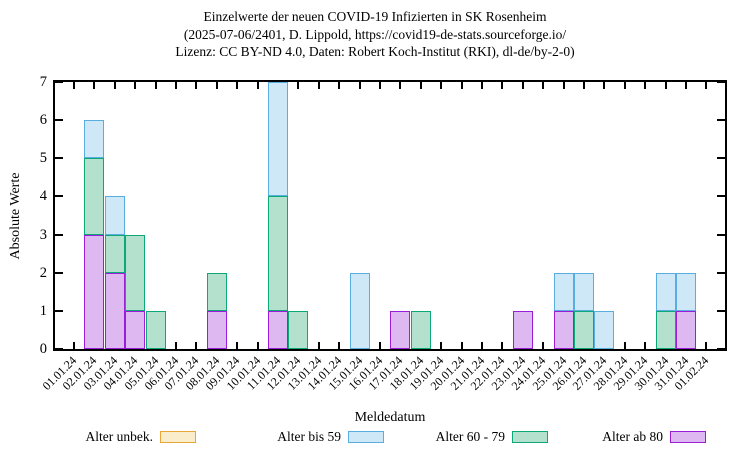  What do you see at coordinates (43, 349) in the screenshot?
I see `y-tick-label: 0` at bounding box center [43, 349].